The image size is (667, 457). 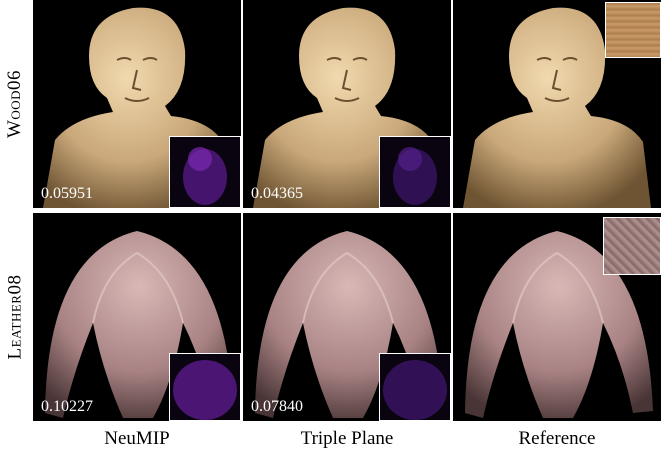 I want to click on leather-tripleplane-panel: 0.07840, so click(x=347, y=317).